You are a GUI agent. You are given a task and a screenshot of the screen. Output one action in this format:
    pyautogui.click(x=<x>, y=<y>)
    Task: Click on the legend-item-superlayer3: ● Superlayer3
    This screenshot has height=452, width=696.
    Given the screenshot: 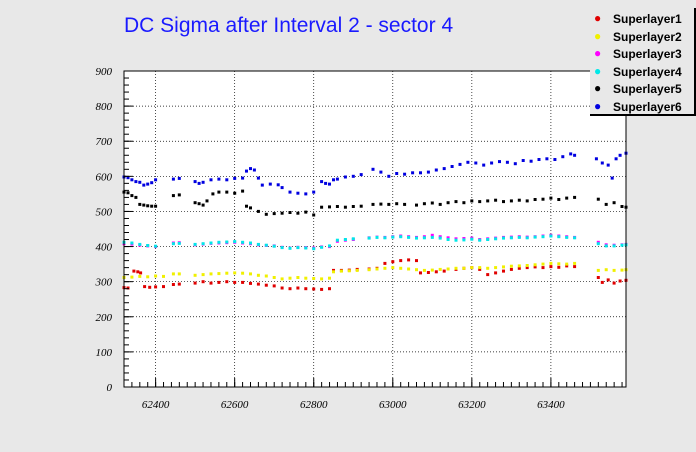 What is the action you would take?
    pyautogui.click(x=642, y=54)
    